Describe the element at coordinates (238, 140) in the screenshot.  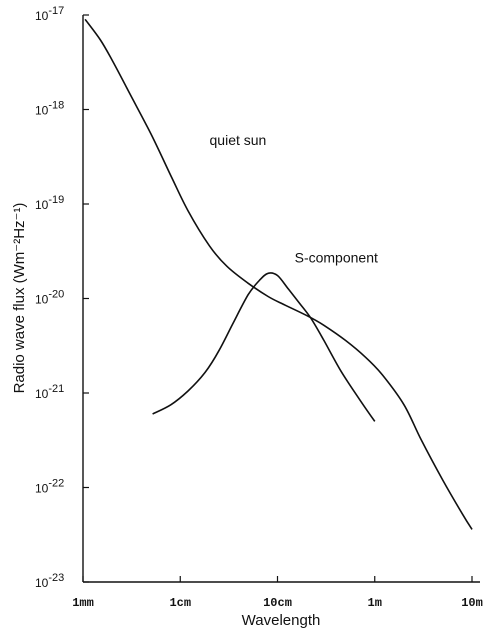
I see `curve-label: quiet sun` at that location.